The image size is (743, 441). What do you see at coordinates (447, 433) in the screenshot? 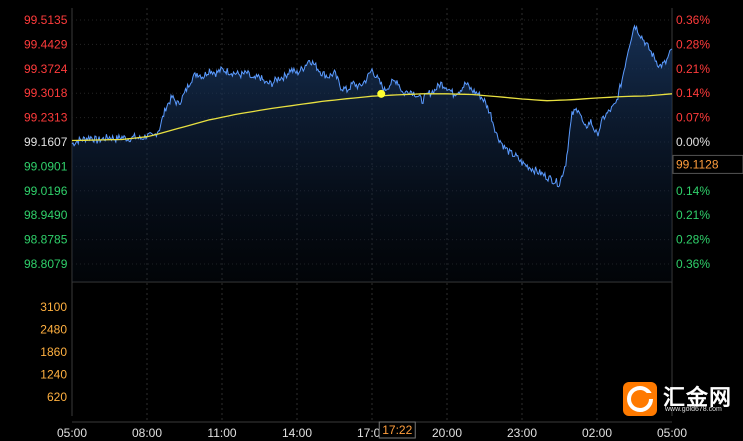
I see `time-tick-label: 20:00` at bounding box center [447, 433].